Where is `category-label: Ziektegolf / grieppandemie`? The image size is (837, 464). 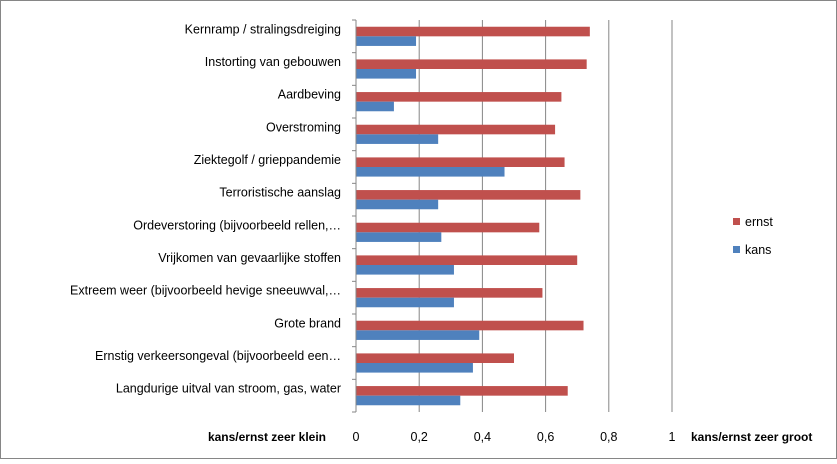
category-label: Ziektegolf / grieppandemie is located at coordinates (267, 160).